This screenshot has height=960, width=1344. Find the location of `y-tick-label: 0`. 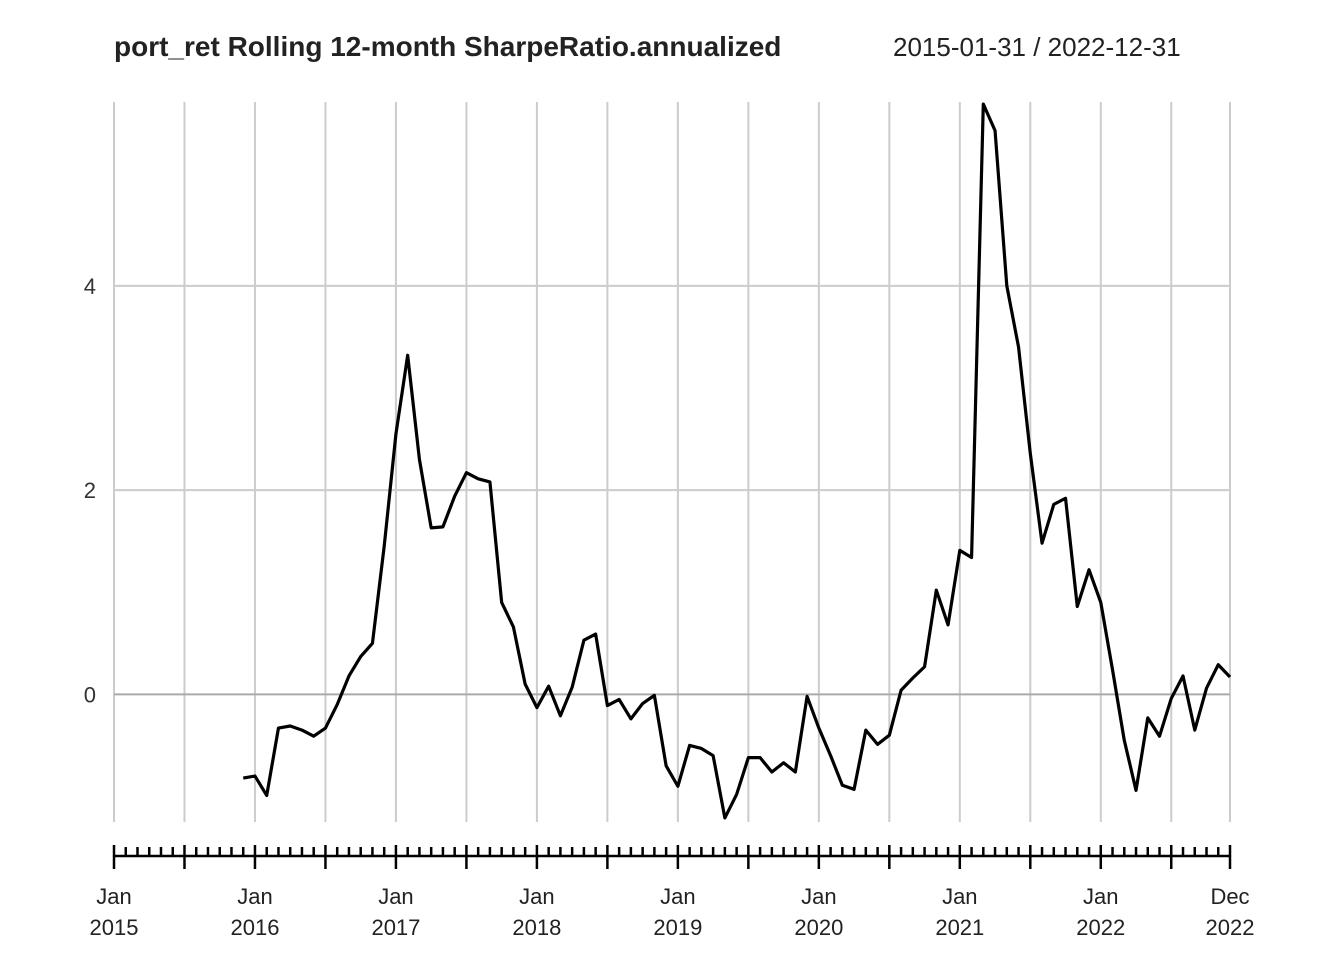

y-tick-label: 0 is located at coordinates (90, 694).